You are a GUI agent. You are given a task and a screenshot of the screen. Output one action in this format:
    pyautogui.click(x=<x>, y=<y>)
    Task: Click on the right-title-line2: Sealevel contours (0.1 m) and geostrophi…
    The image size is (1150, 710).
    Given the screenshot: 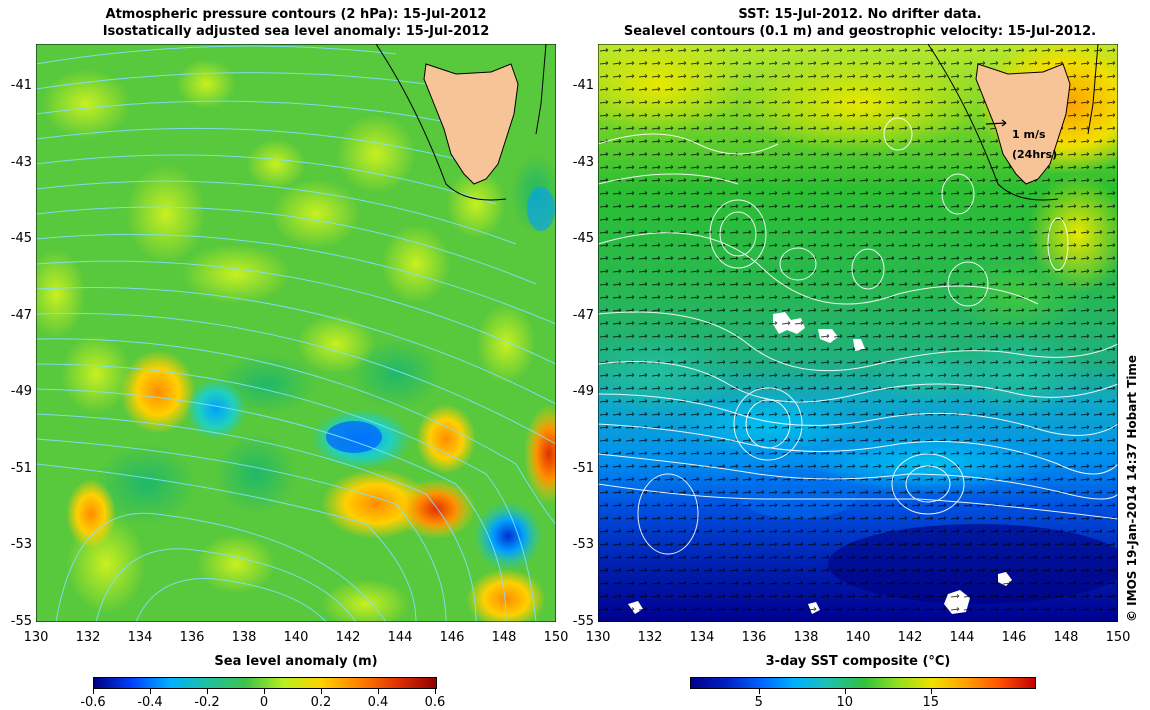 What is the action you would take?
    pyautogui.click(x=860, y=31)
    